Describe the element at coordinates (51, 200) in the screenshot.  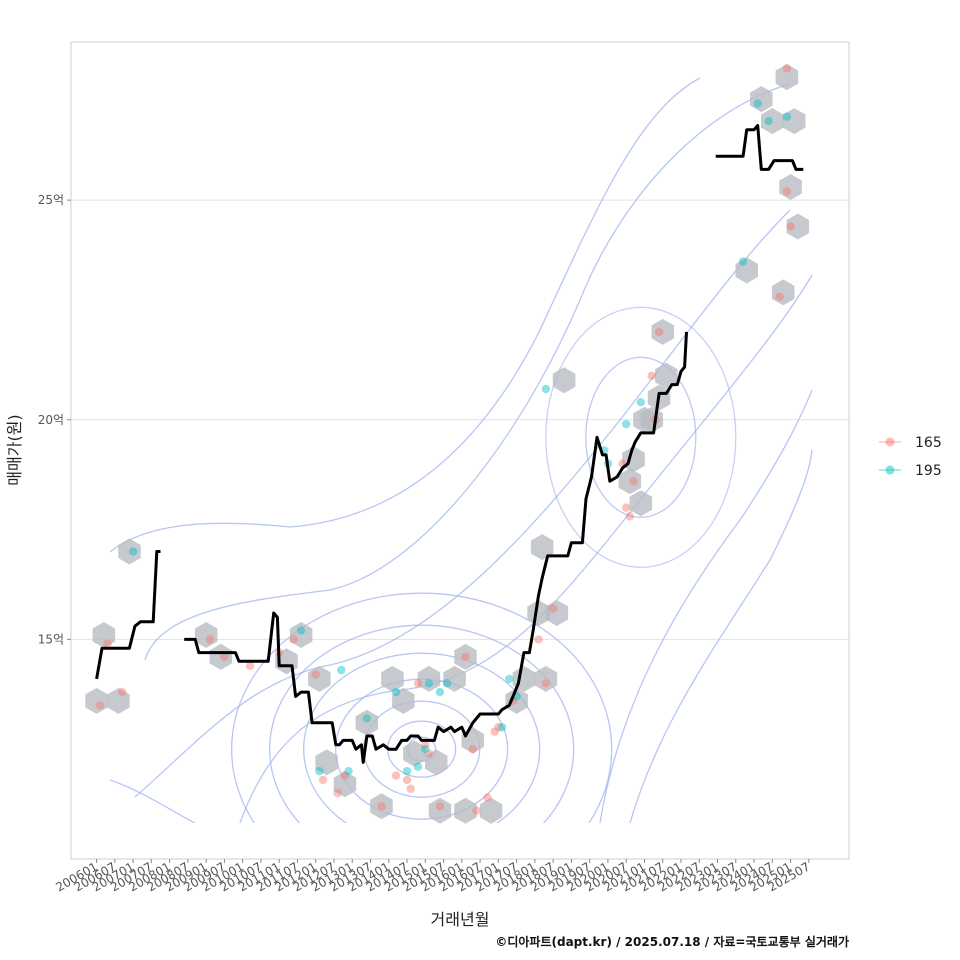
I see `y-tick-label: 25억` at that location.